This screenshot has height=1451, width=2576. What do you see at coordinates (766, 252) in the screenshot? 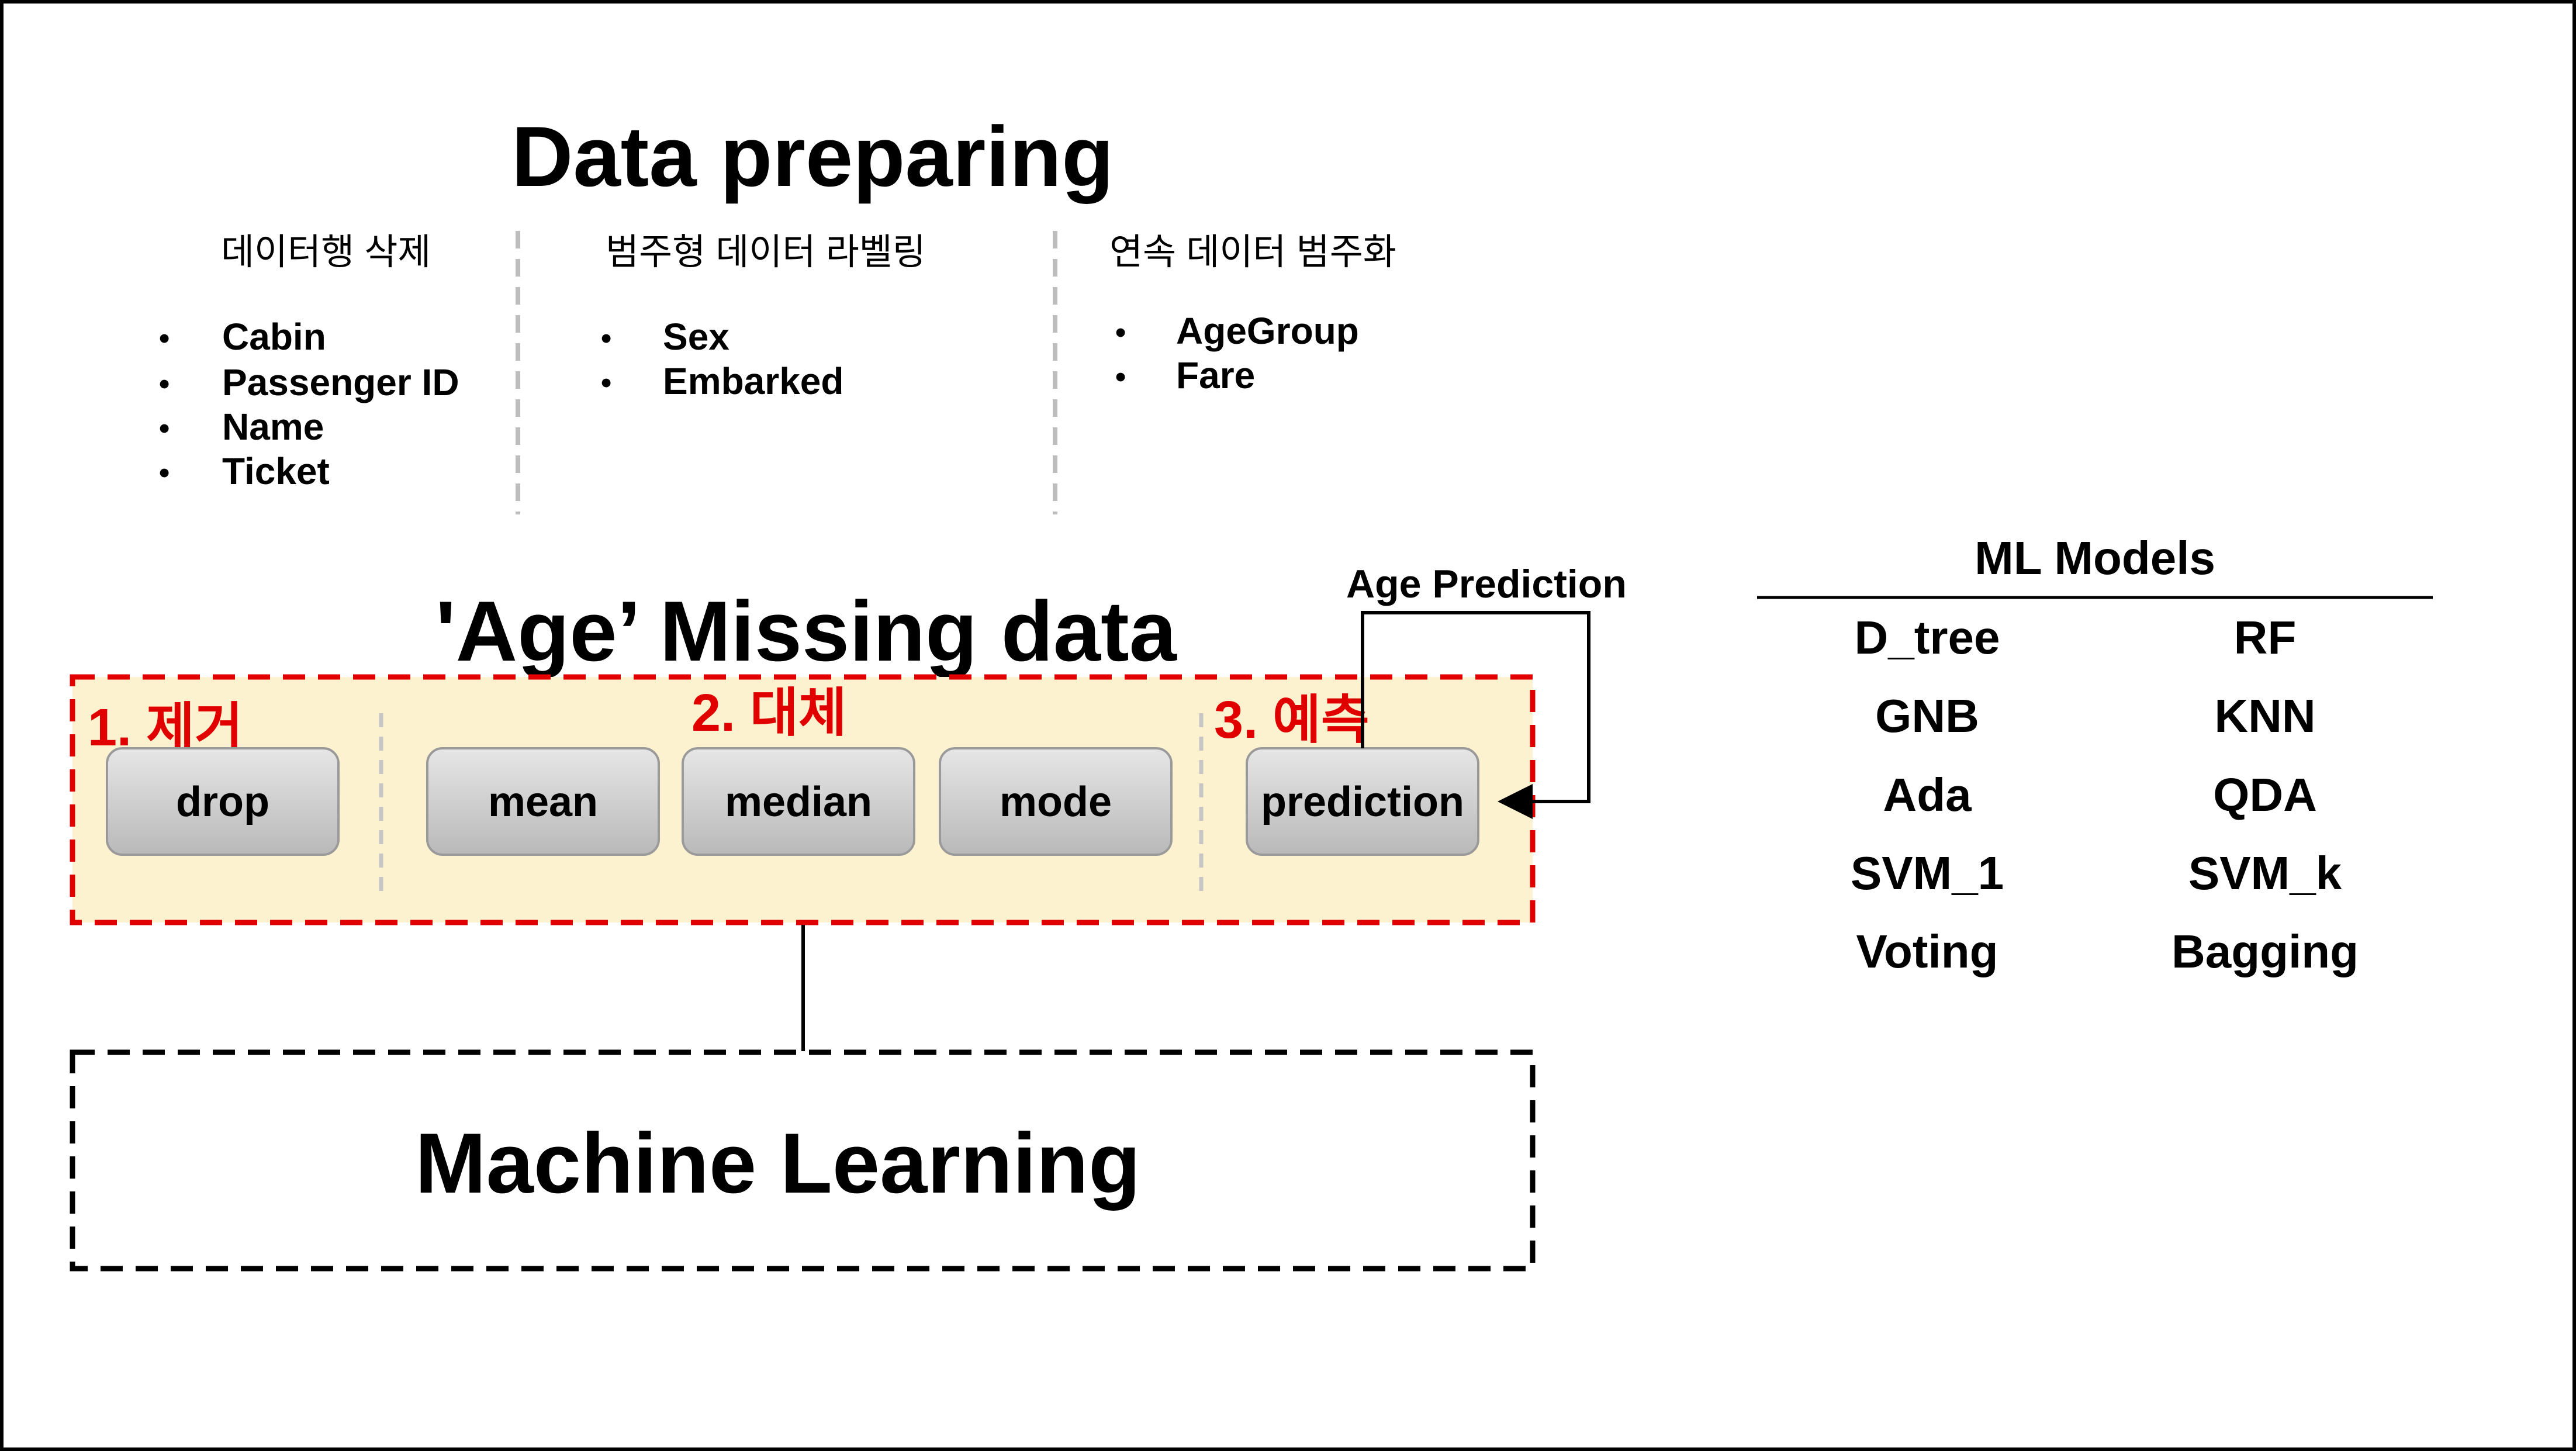
I see `column-heading-label-encoding: 범주형 데이터 라벨링` at bounding box center [766, 252].